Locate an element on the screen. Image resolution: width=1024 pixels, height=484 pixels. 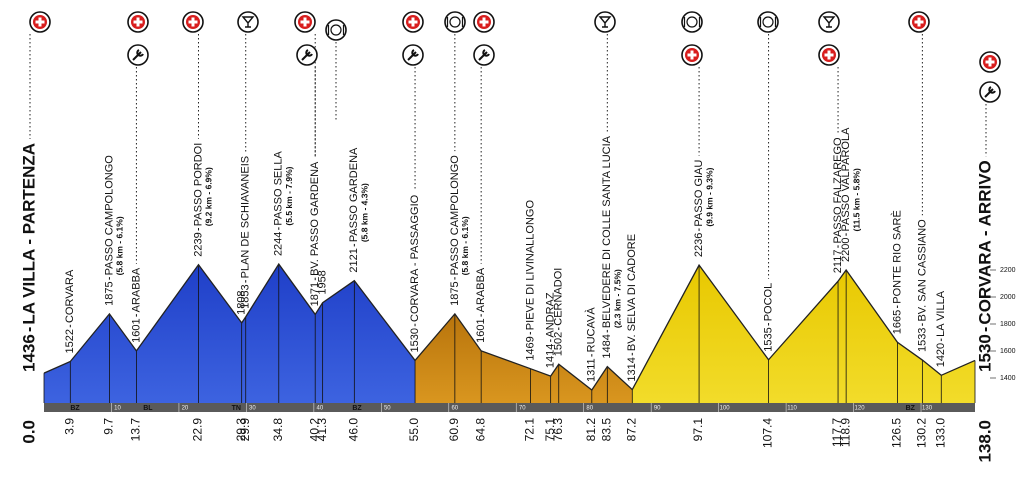
icon-plate is located at coordinates (692, 22).